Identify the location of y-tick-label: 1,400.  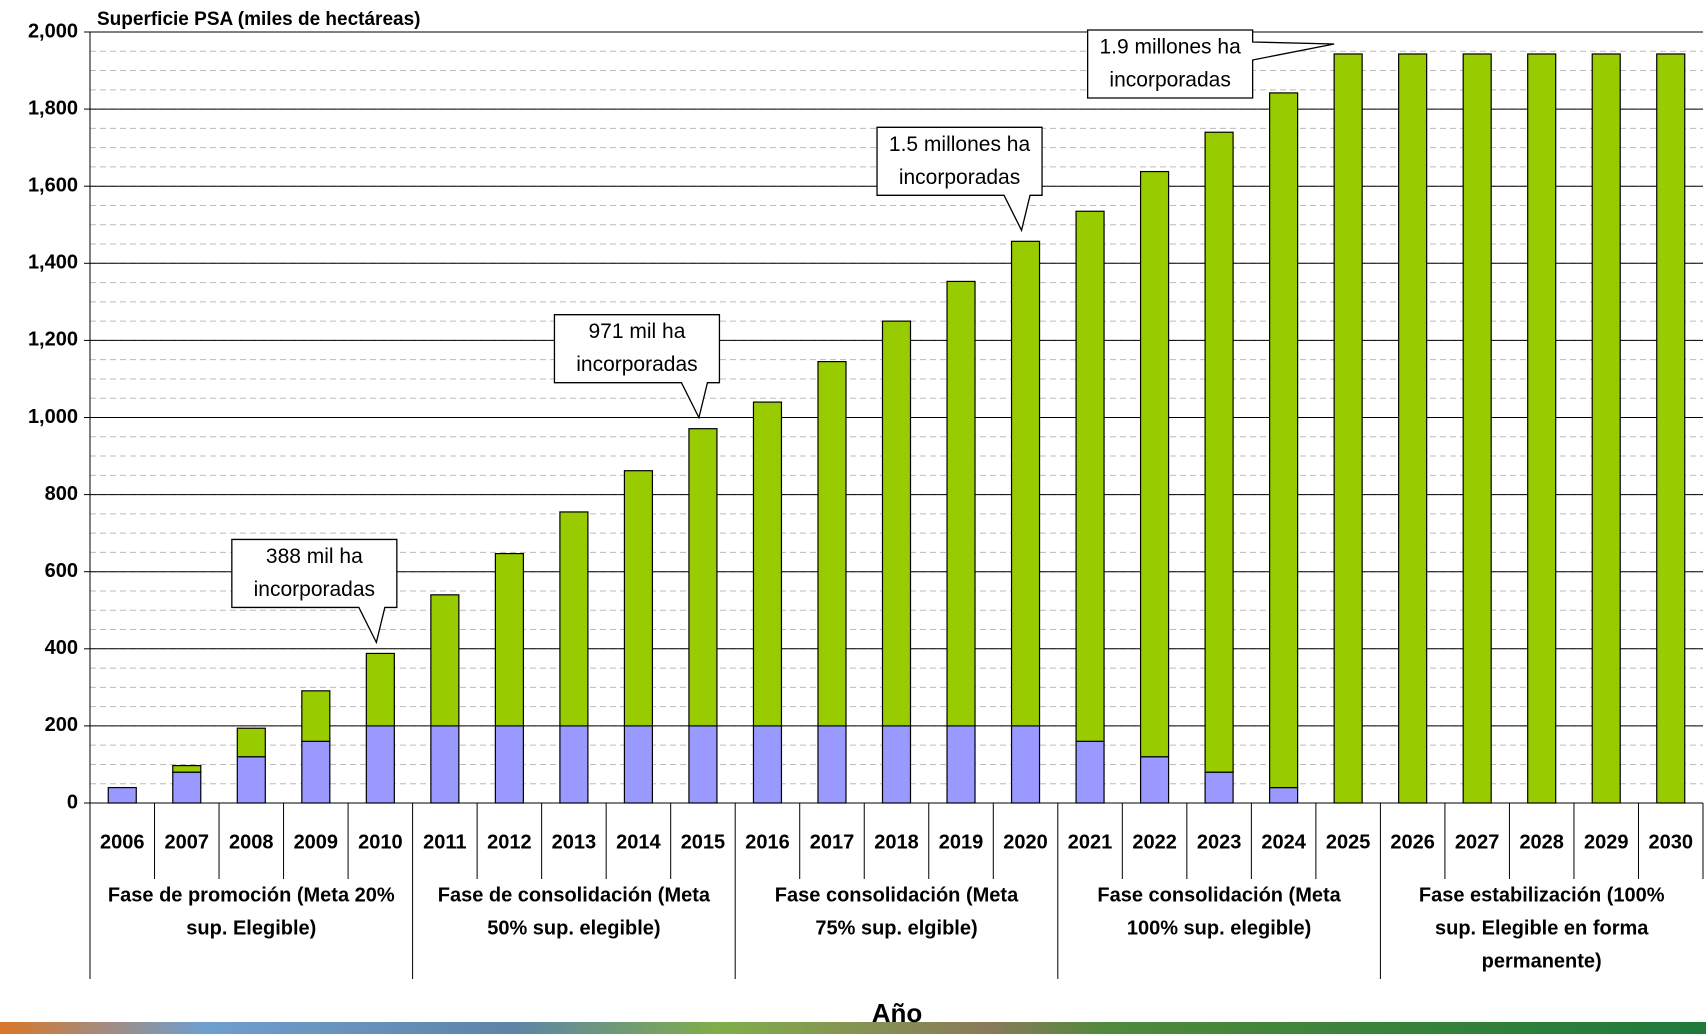
(53, 263).